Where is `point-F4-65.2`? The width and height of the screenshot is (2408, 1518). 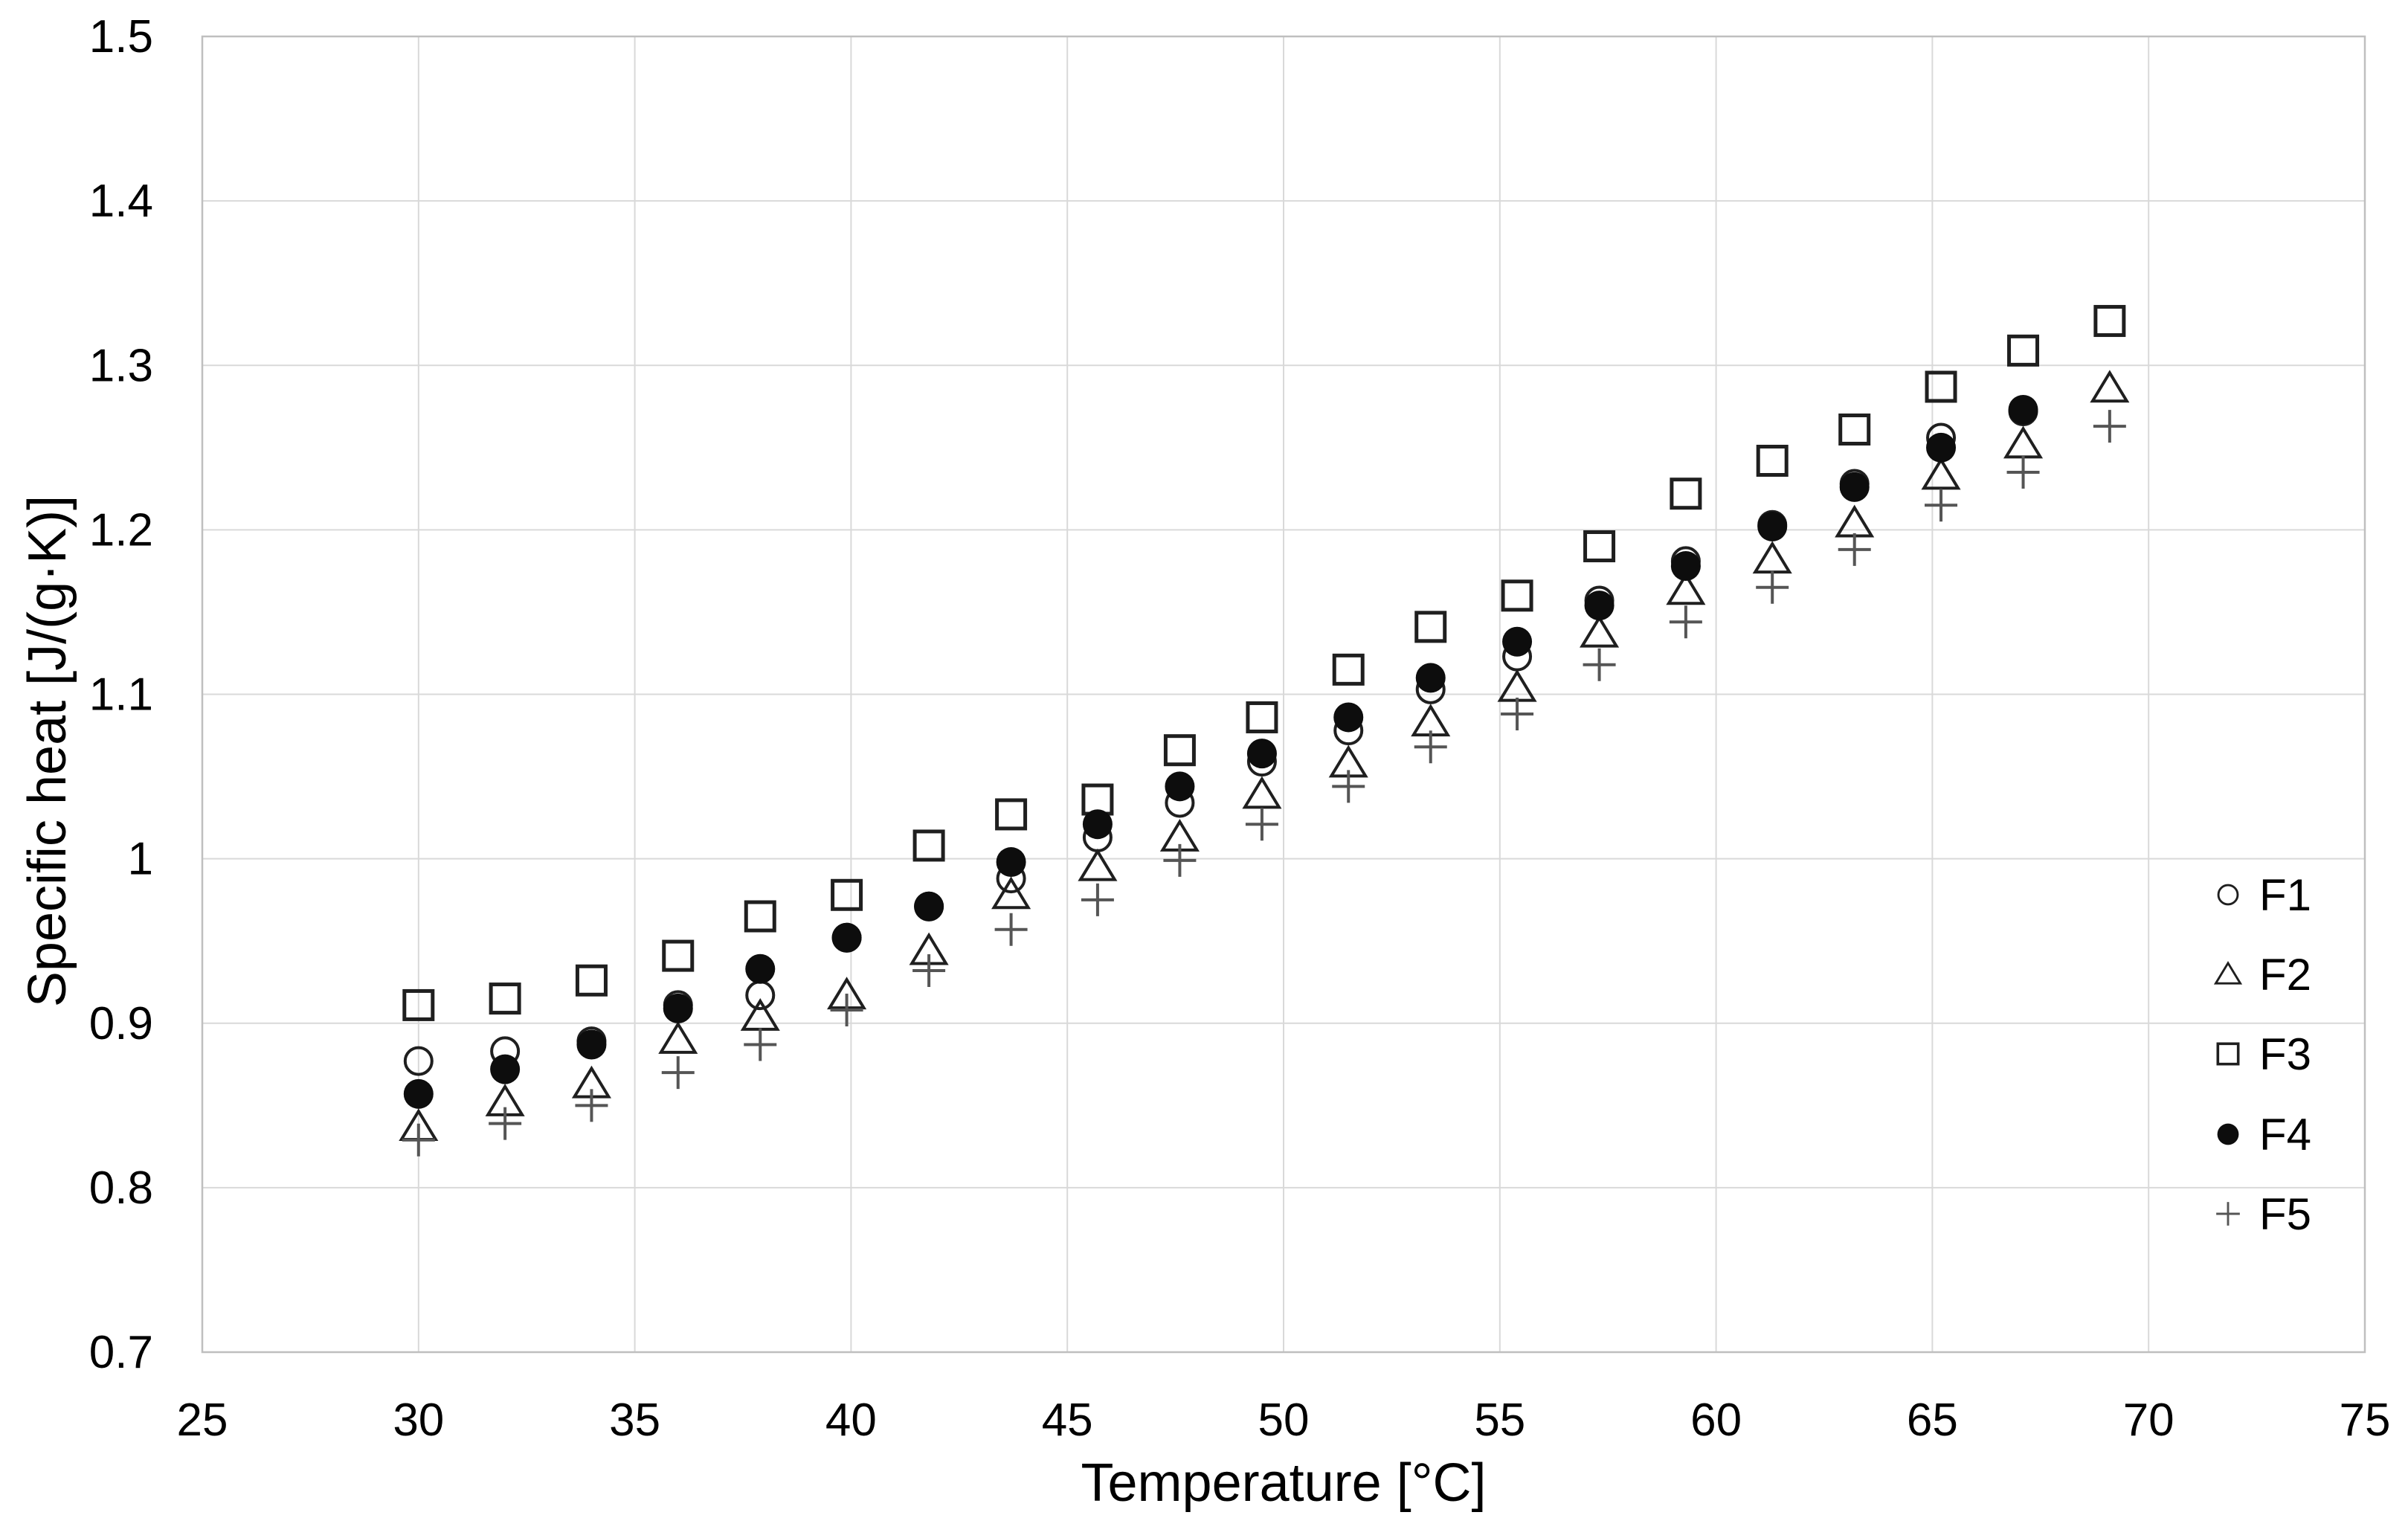 point-F4-65.2 is located at coordinates (1941, 447).